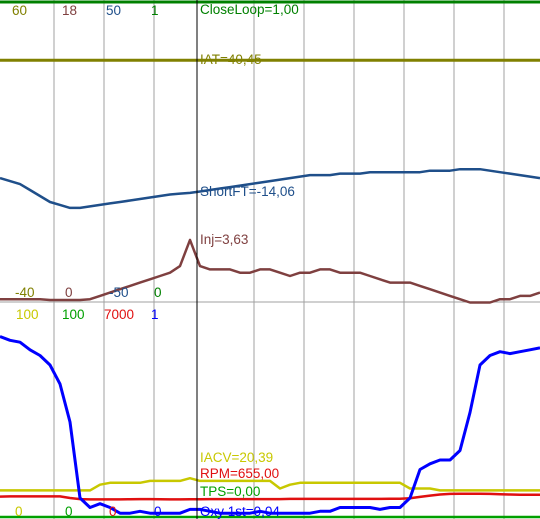 This screenshot has width=540, height=519. Describe the element at coordinates (230, 491) in the screenshot. I see `cursor-label-tps: TPS=0,00` at that location.